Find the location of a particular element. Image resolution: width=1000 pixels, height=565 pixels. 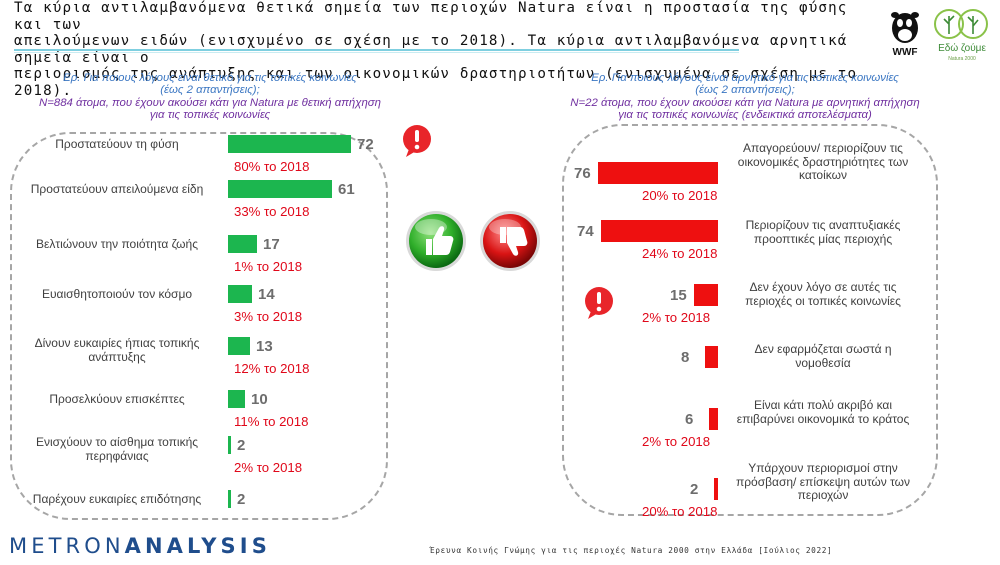

metron-analysis-logo: METRONANALYSIS is located at coordinates (140, 546).